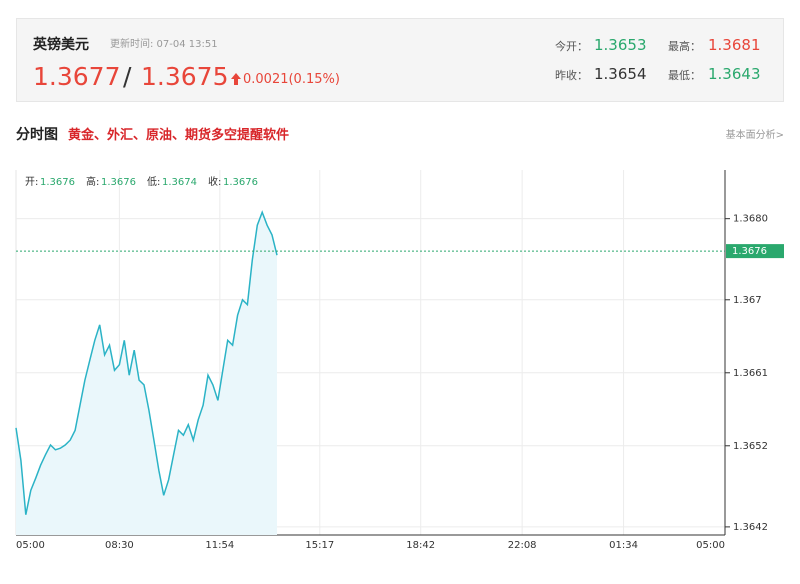  Describe the element at coordinates (164, 44) in the screenshot. I see `update-time: 更新时间: 07-04 13:51` at that location.